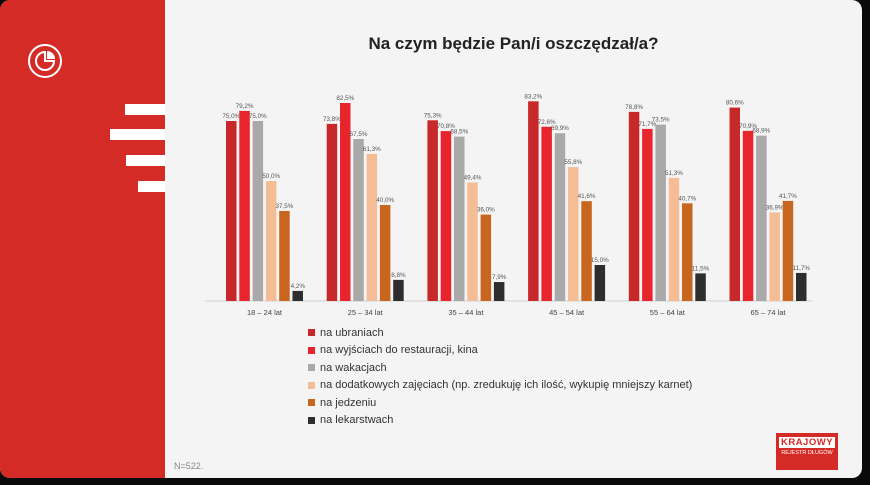 This screenshot has height=485, width=870. Describe the element at coordinates (500, 421) in the screenshot. I see `legend-item: na lekarstwach` at that location.